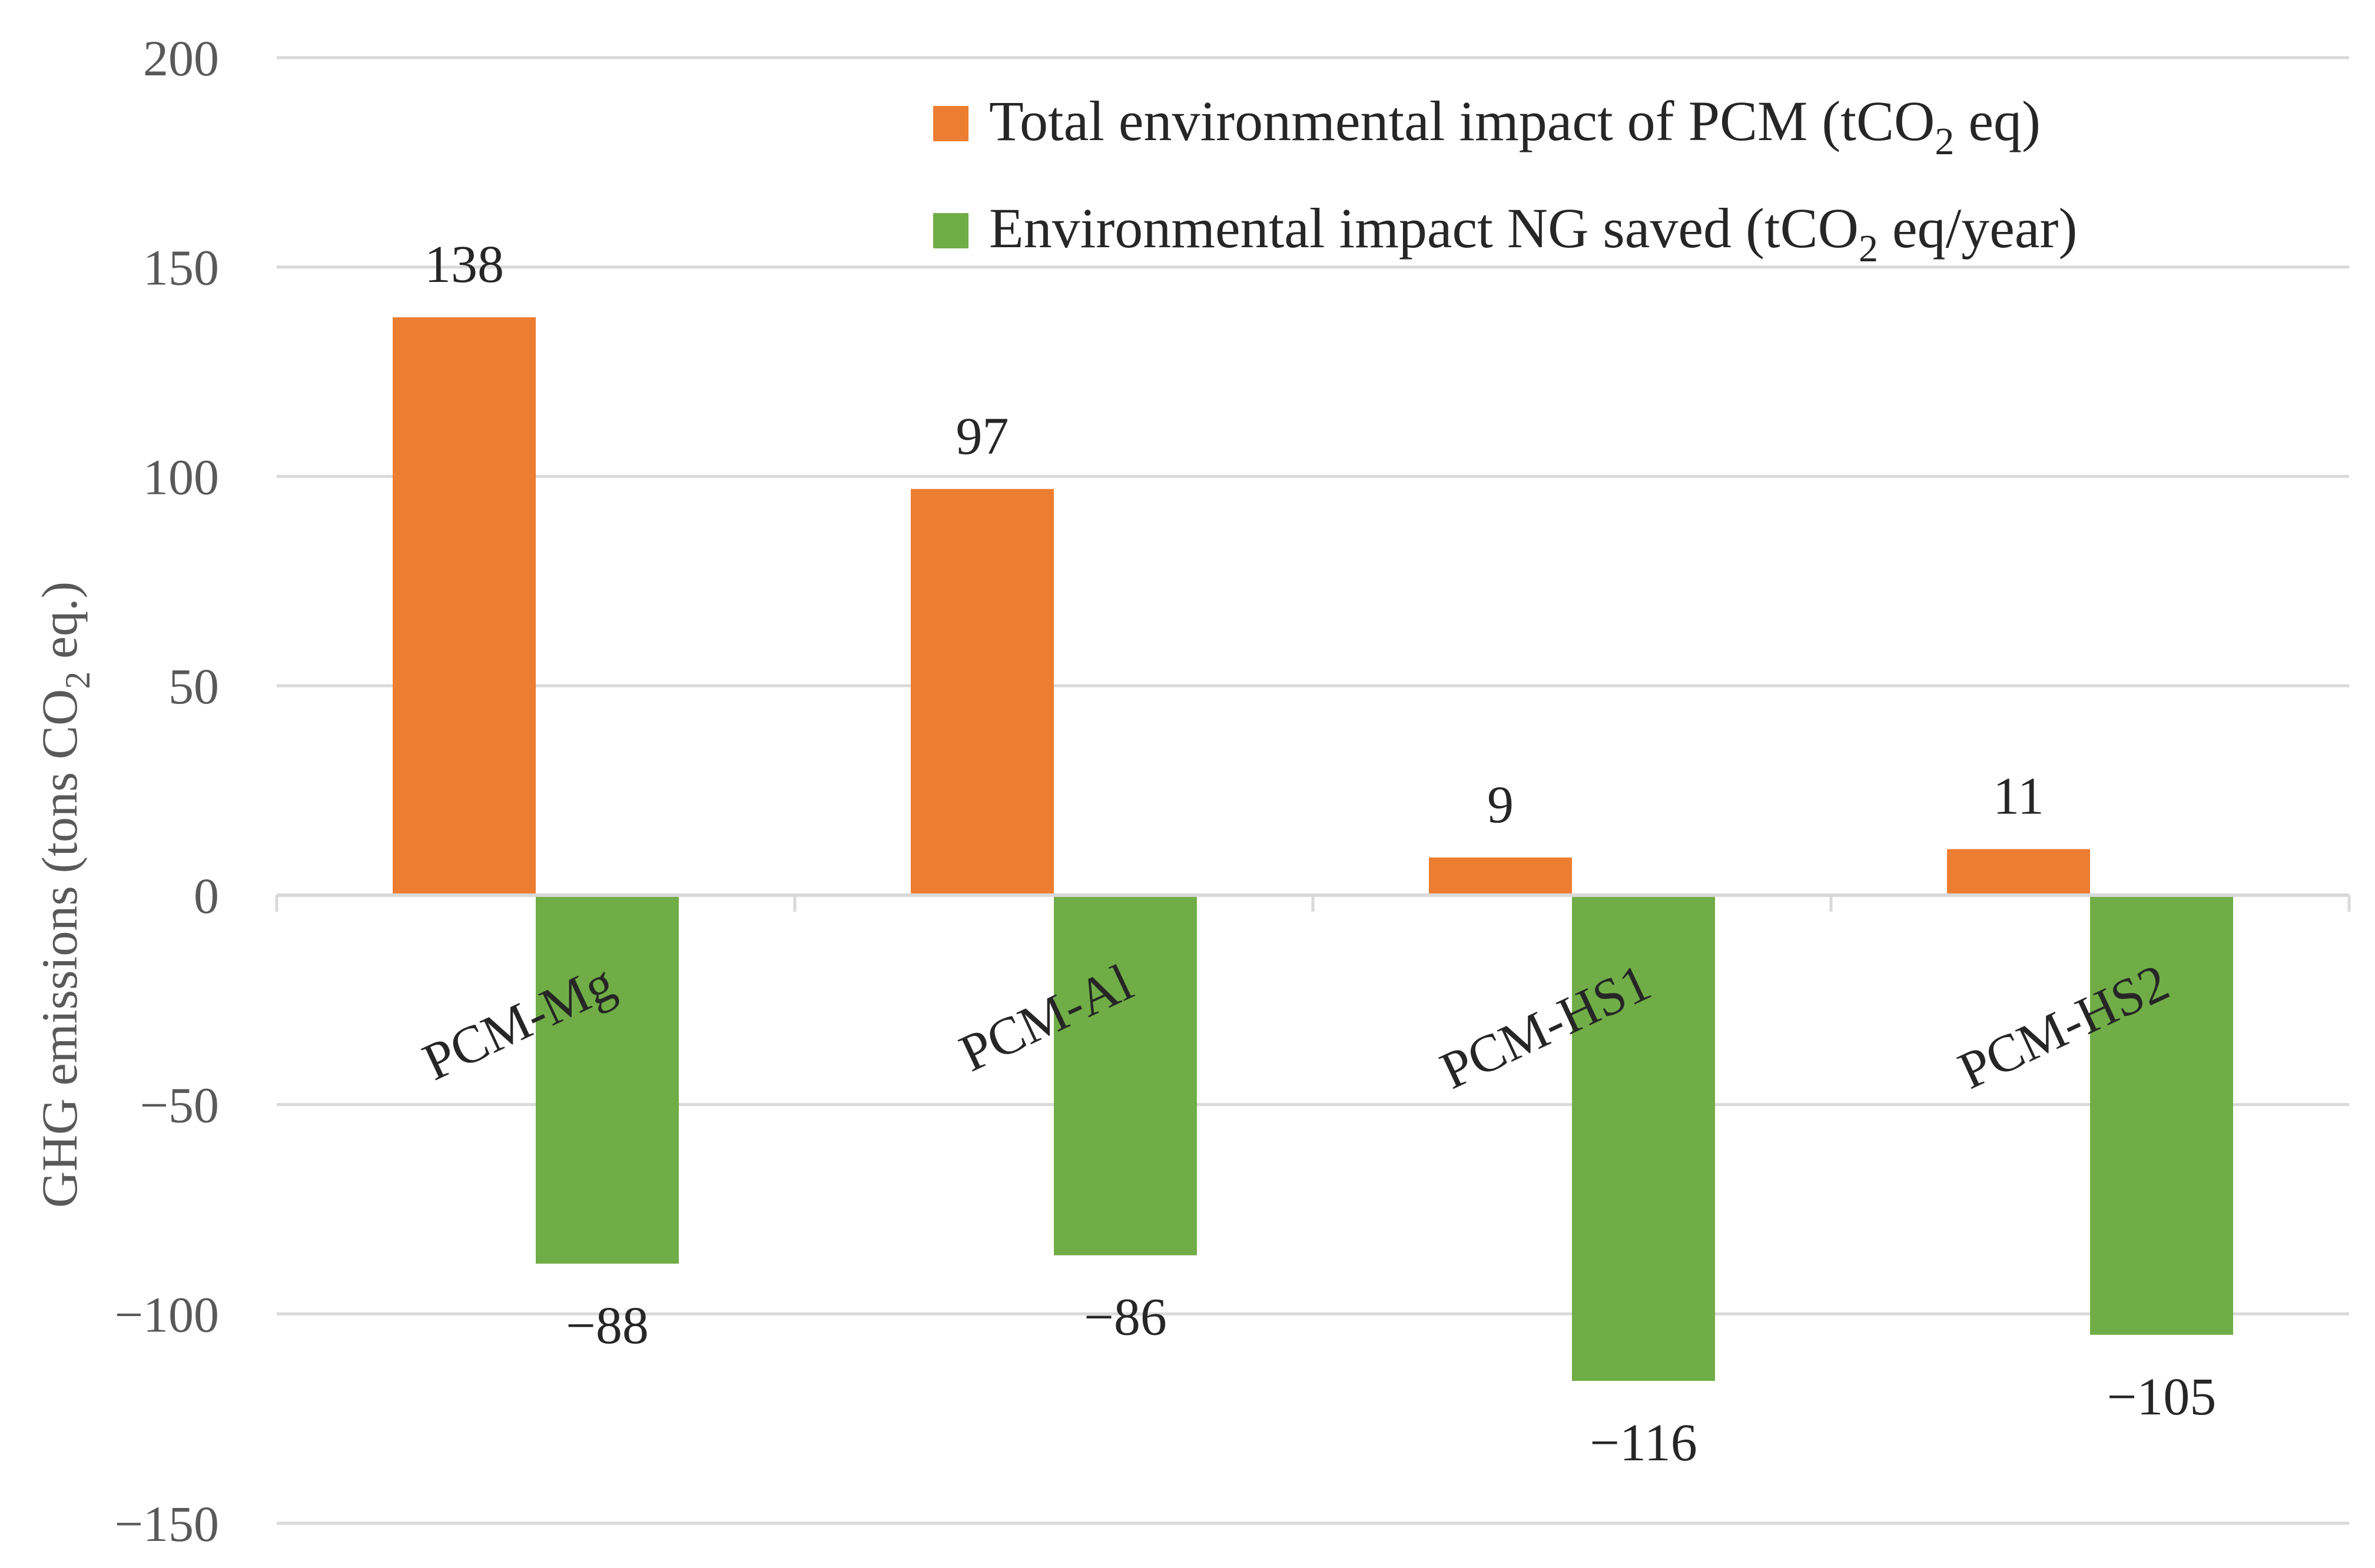 The image size is (2375, 1568). I want to click on y-axis-ticks: 200 150 100 50 0 −50 −100 −150, so click(166, 791).